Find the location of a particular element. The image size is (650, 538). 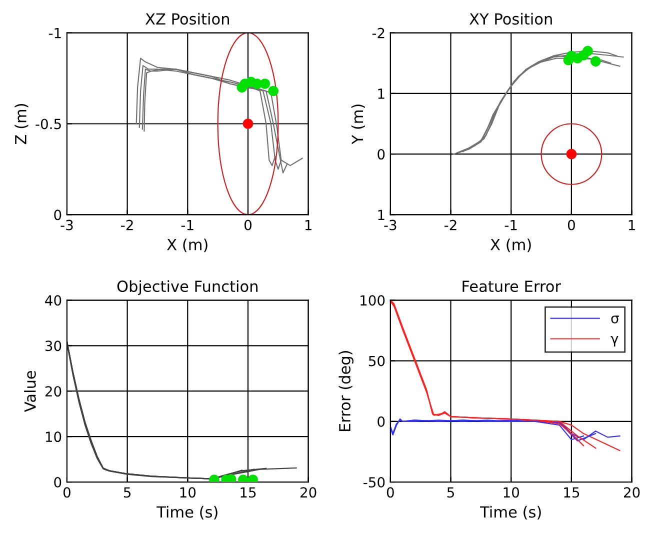

legend-label: γ is located at coordinates (614, 341).